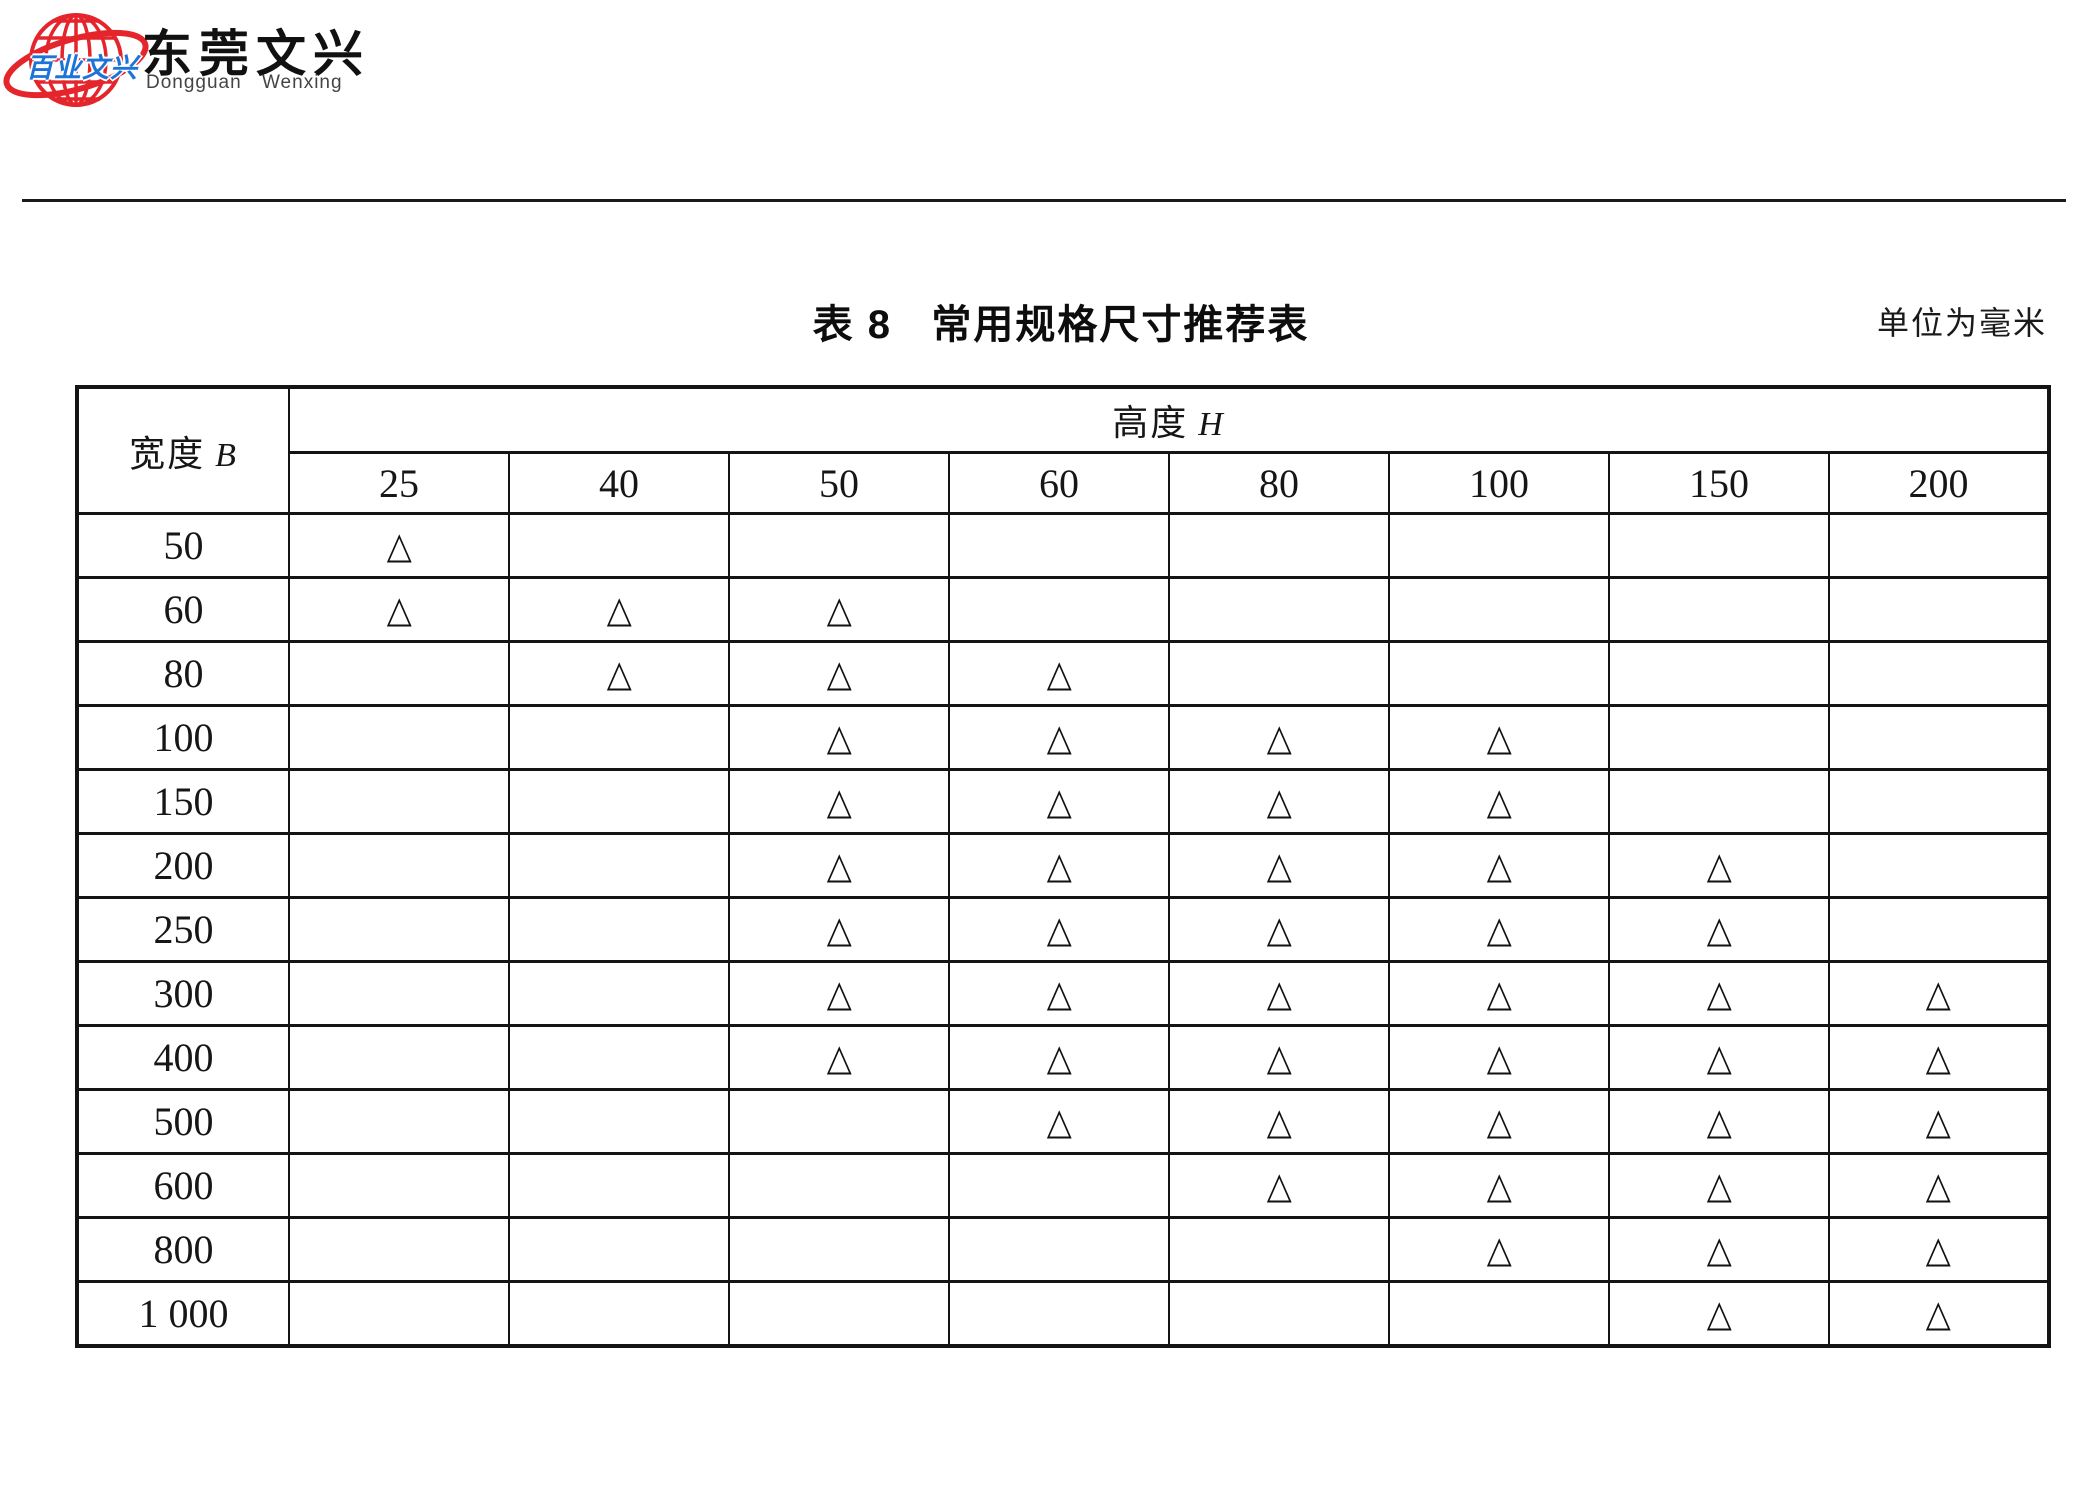 The height and width of the screenshot is (1500, 2092). I want to click on table-row: 150 △ △ △ △, so click(1063, 801).